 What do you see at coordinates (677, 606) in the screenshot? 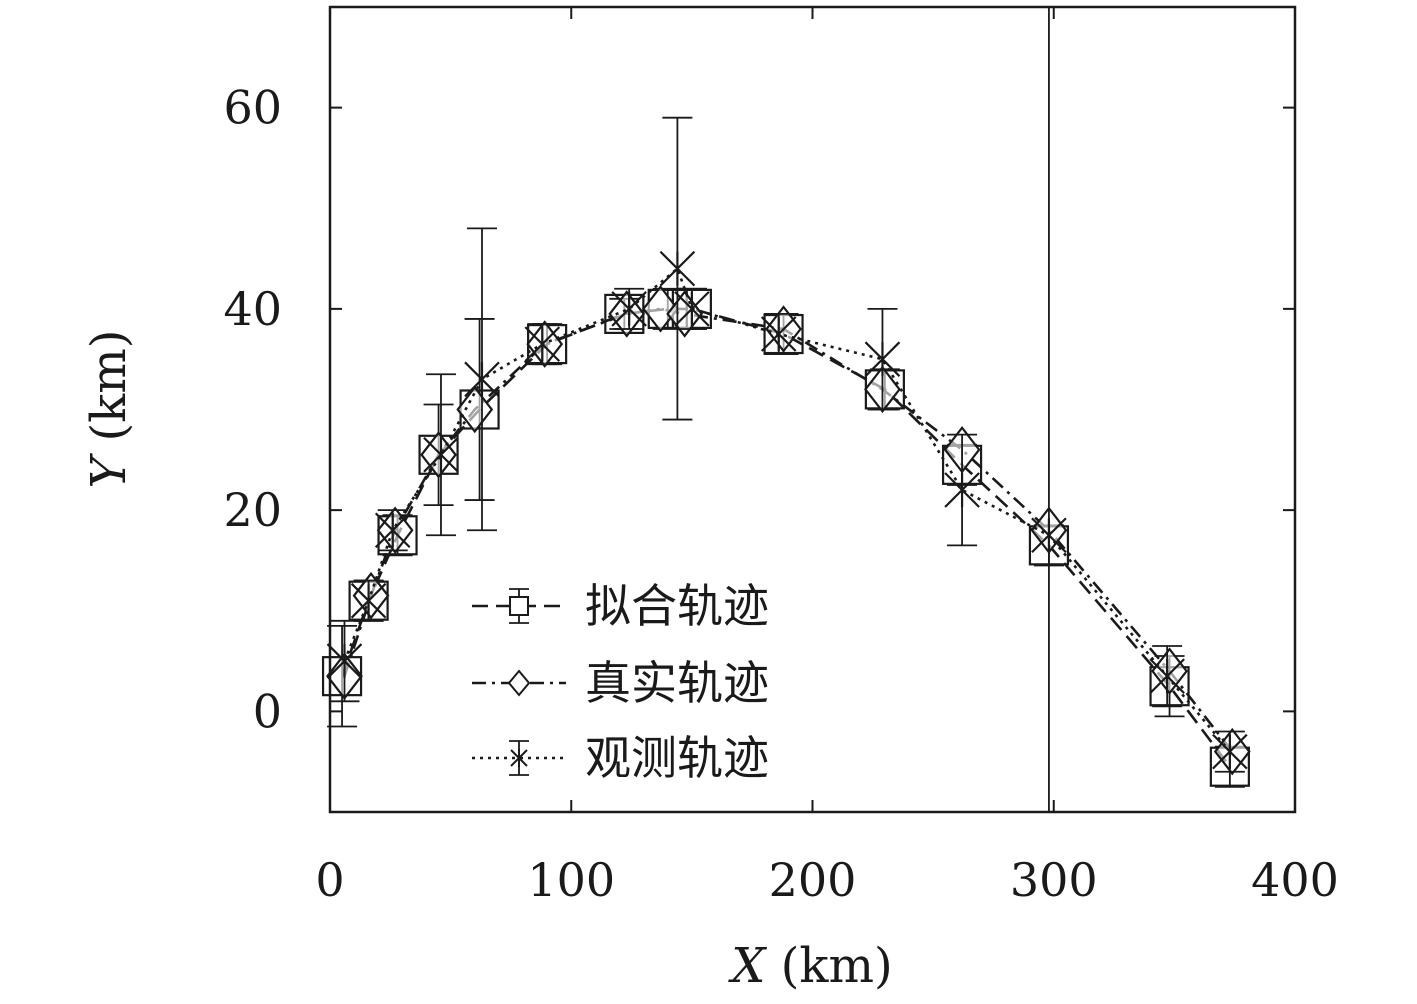
I see `legend-label: 拟合轨迹` at bounding box center [677, 606].